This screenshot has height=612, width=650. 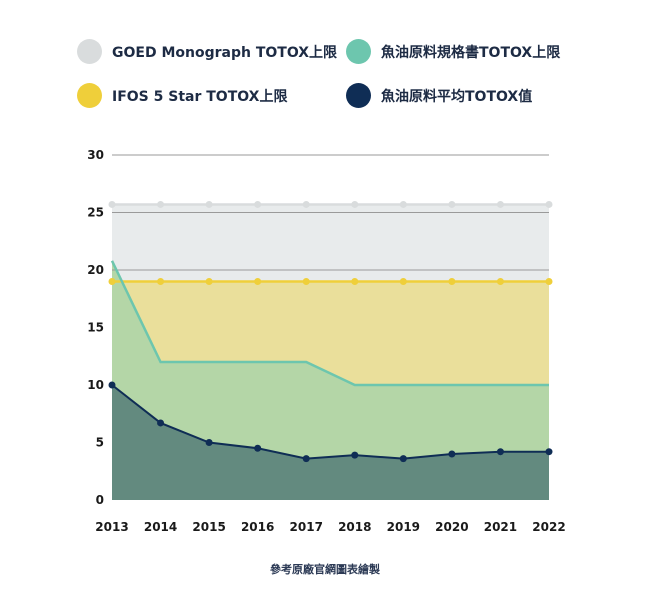 I want to click on x-tick-label-2020: 2020, so click(x=451, y=527).